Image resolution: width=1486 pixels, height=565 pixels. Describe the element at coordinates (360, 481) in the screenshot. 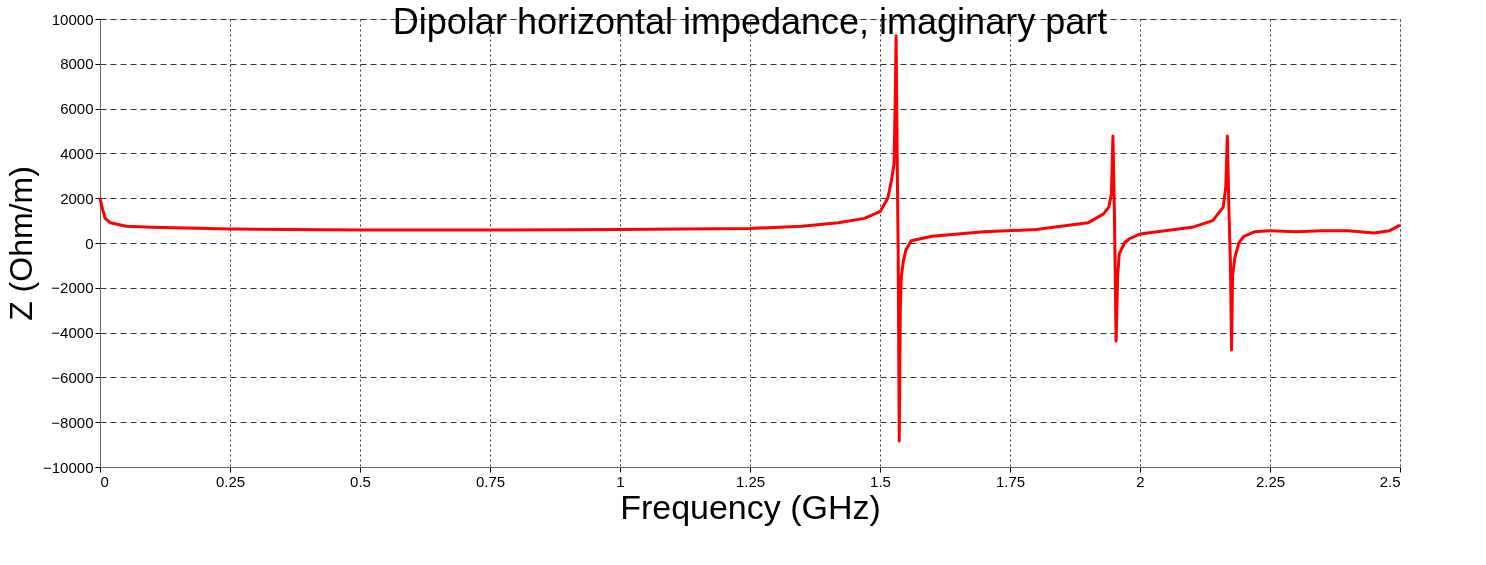

I see `x-tick-label: 0.5` at that location.